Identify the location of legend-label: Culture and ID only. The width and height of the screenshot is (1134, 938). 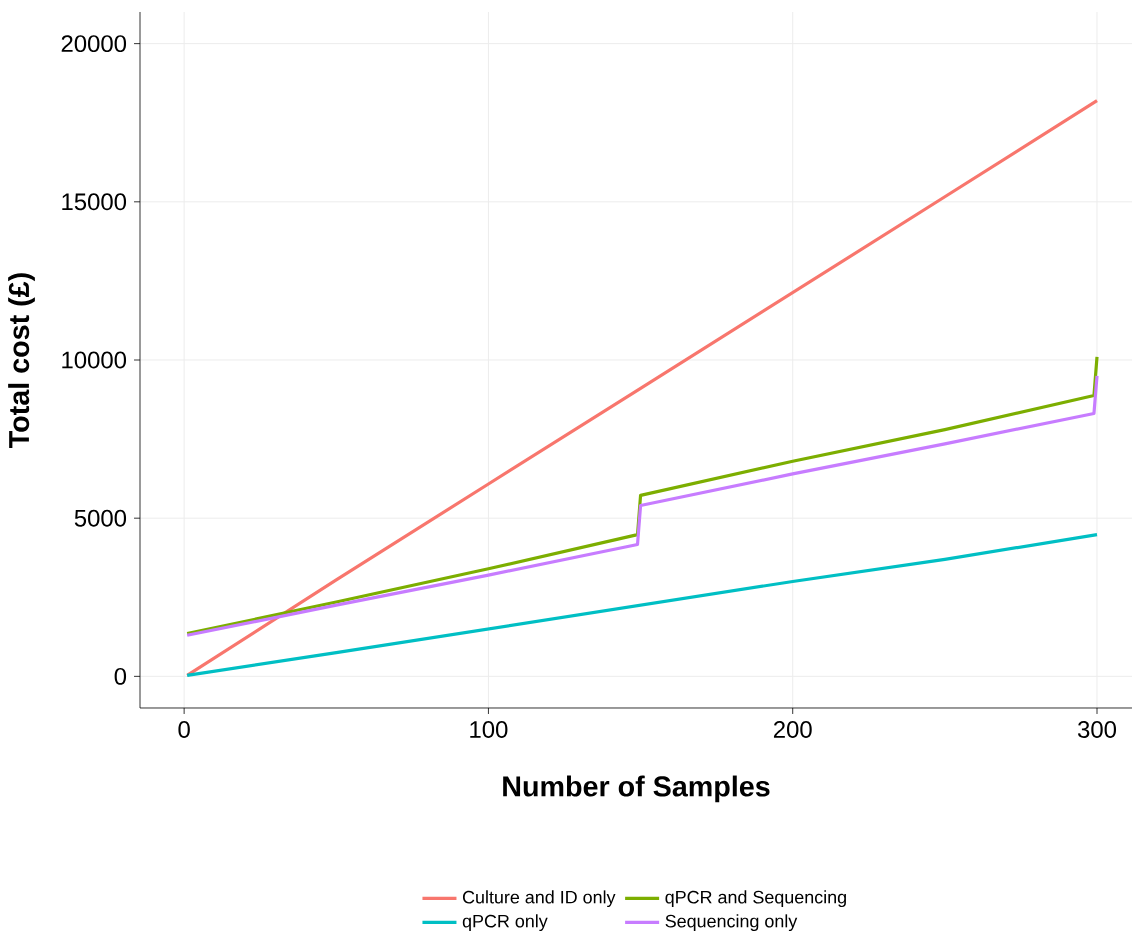
(539, 898).